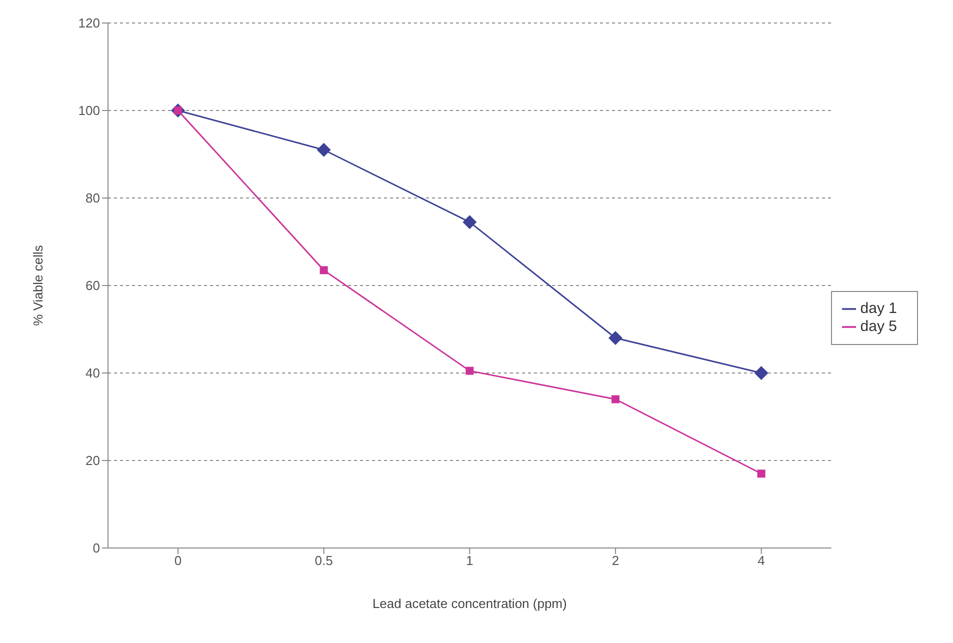 The height and width of the screenshot is (643, 953). What do you see at coordinates (89, 23) in the screenshot?
I see `y-tick-label: 120` at bounding box center [89, 23].